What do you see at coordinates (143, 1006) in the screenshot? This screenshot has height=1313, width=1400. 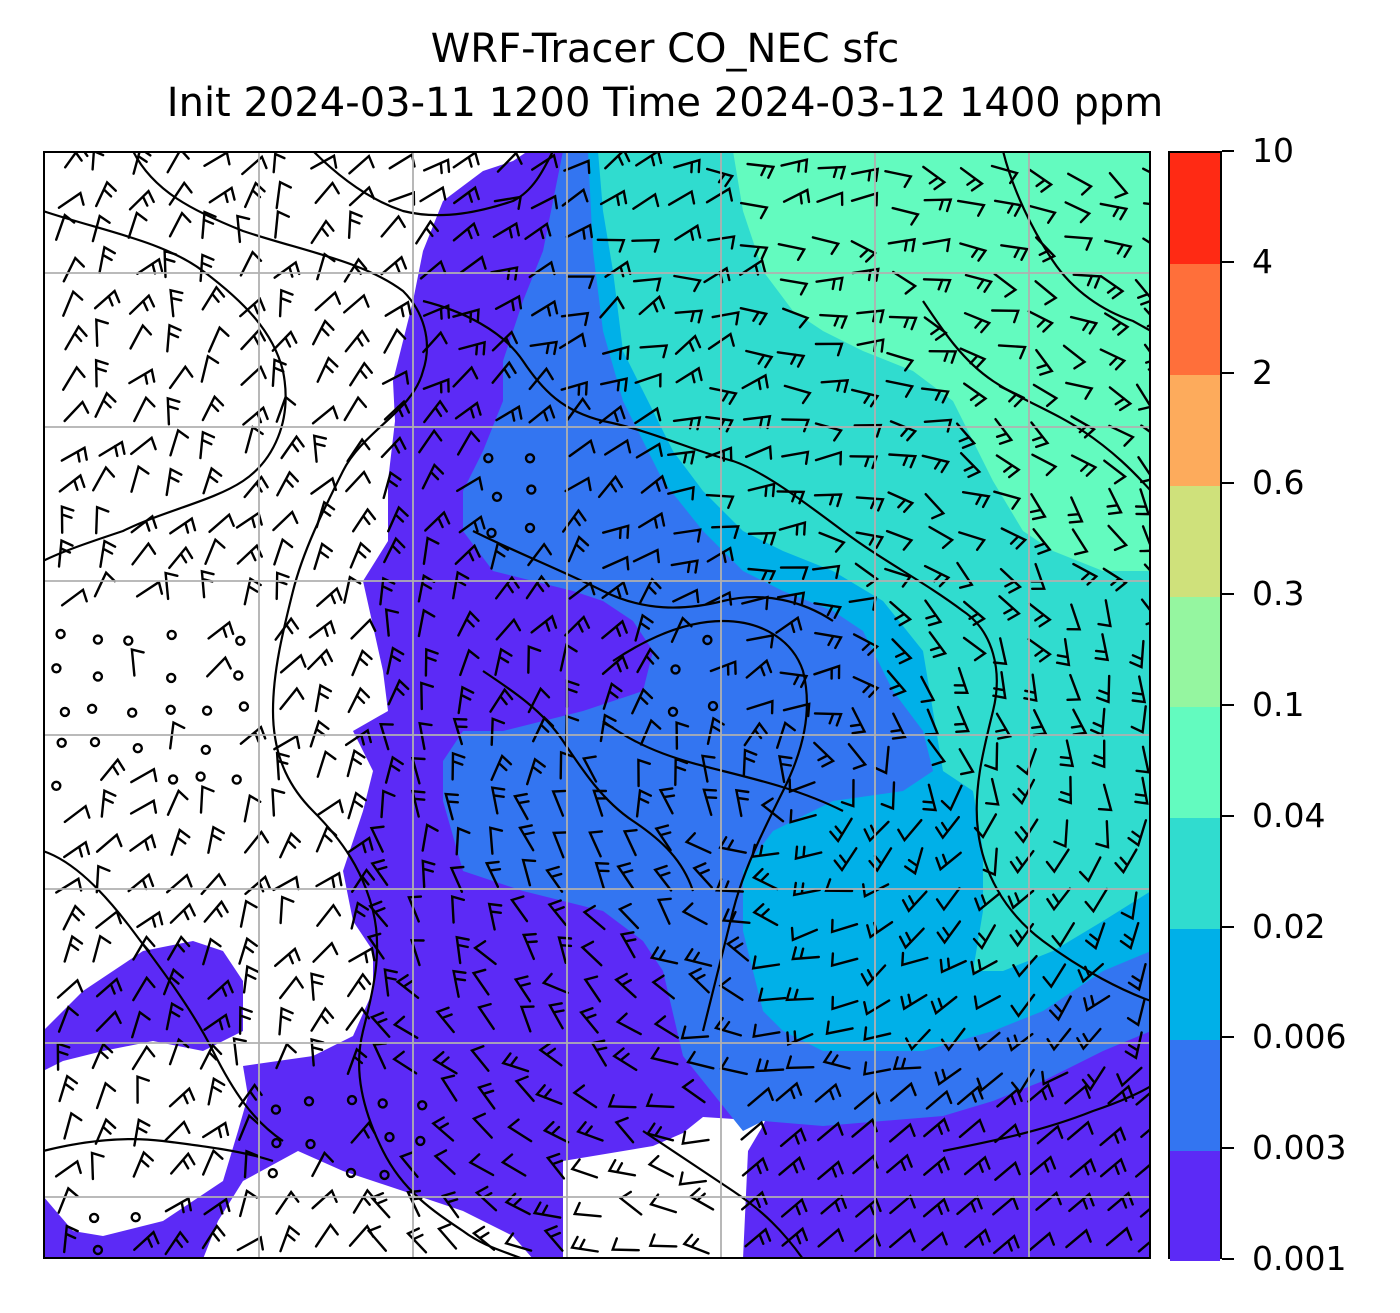 I see `tracer-band-0001-west` at bounding box center [143, 1006].